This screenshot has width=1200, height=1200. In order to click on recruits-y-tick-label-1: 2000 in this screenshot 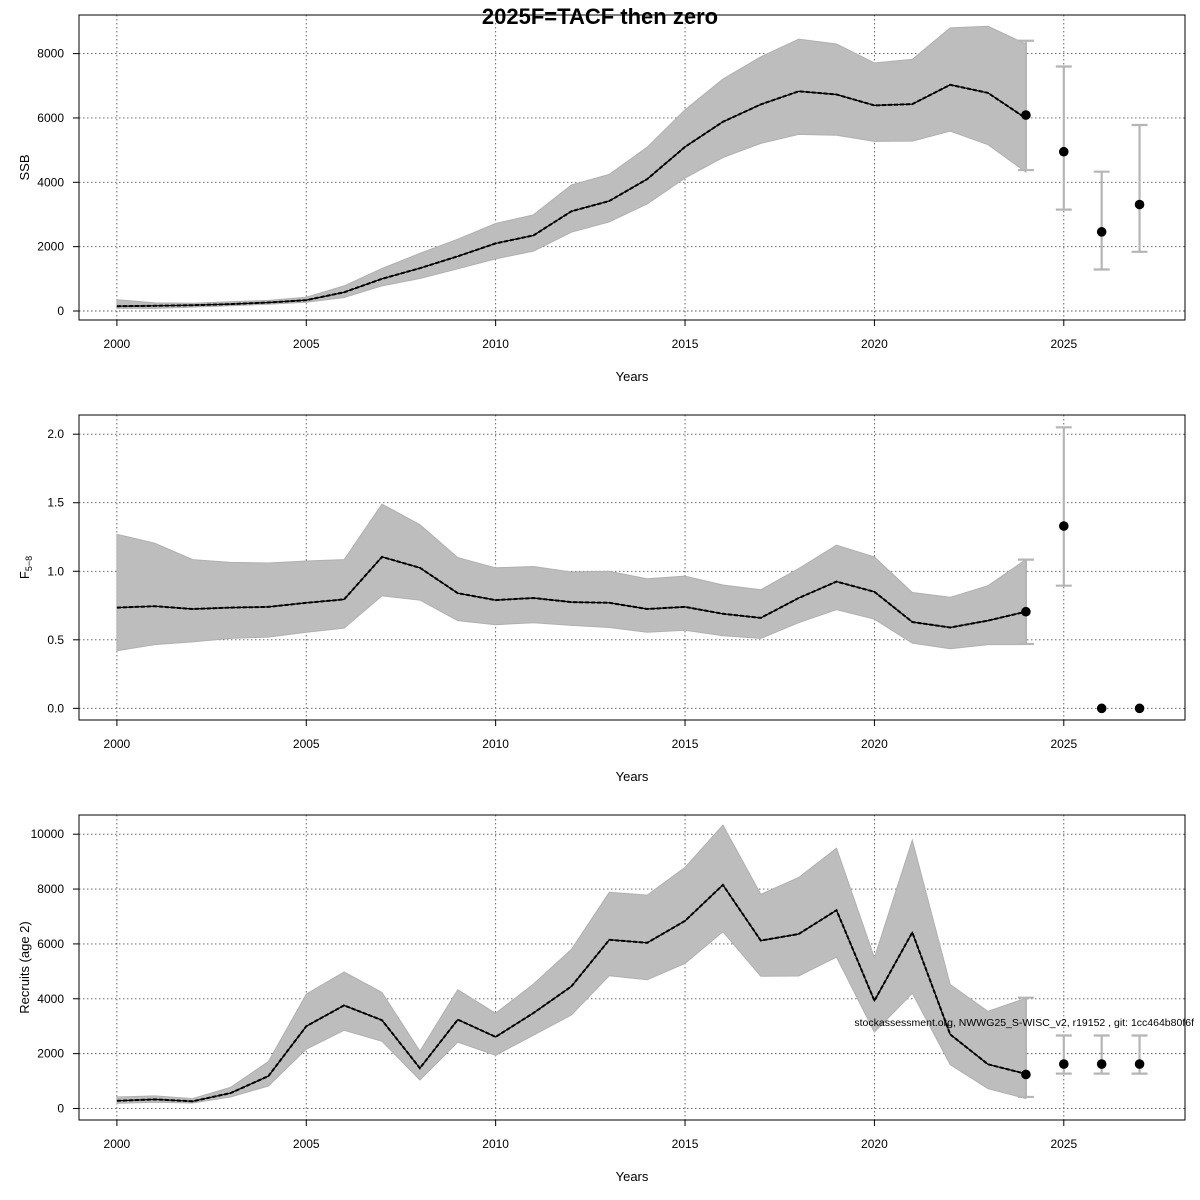, I will do `click(50, 1054)`.